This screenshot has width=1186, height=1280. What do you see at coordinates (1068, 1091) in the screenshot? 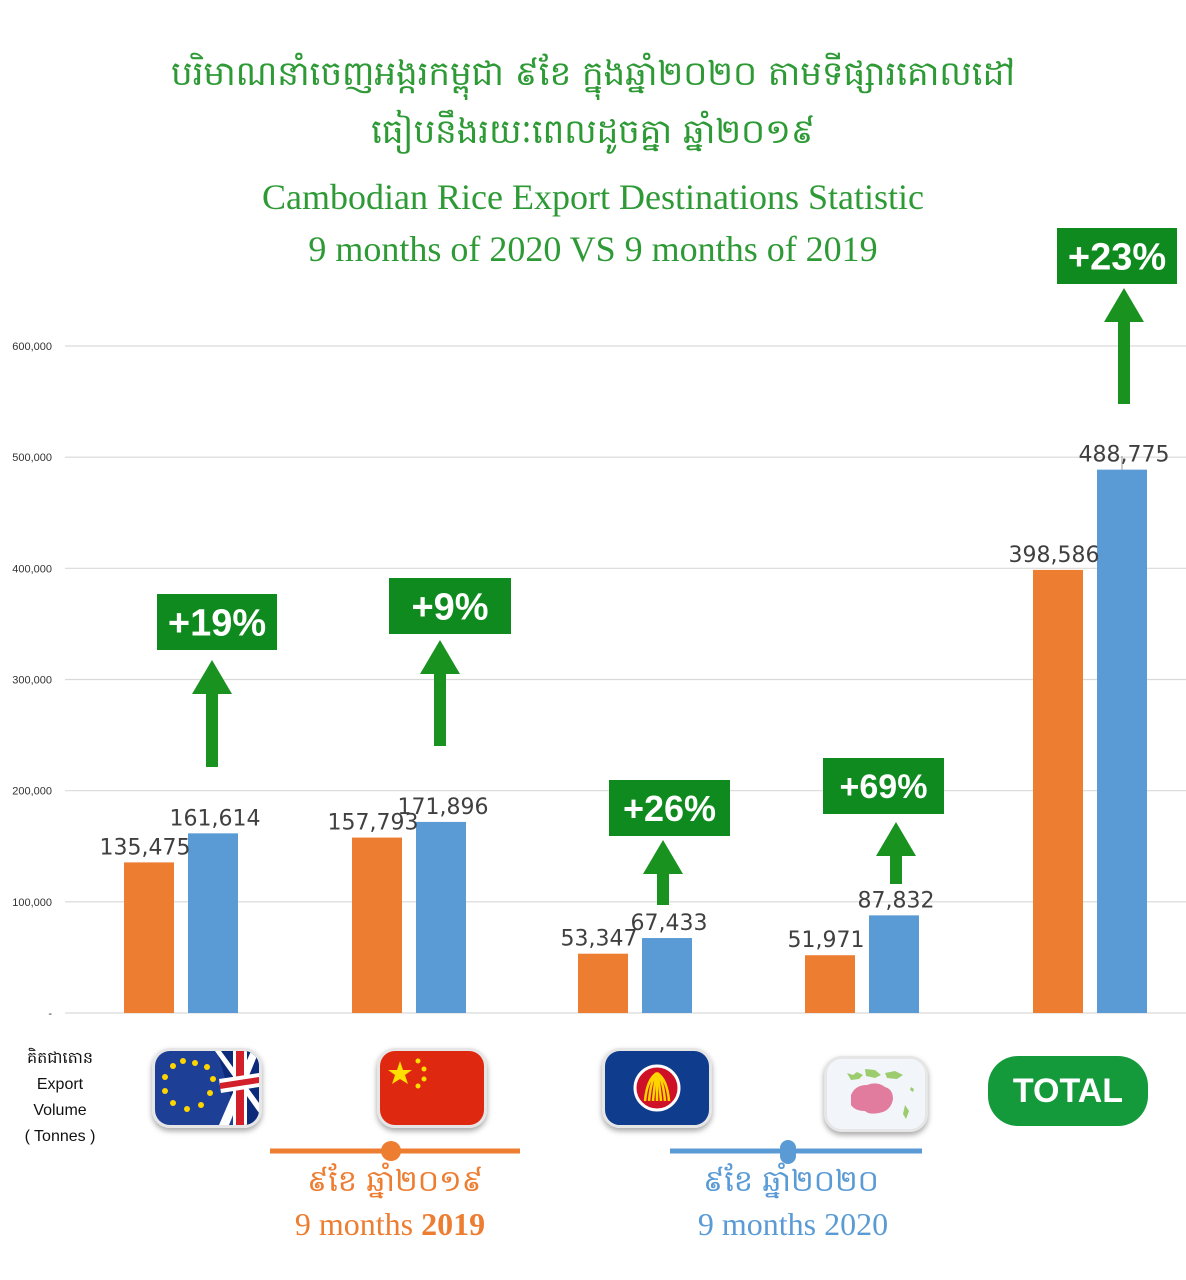
I see `total-badge: TOTAL` at bounding box center [1068, 1091].